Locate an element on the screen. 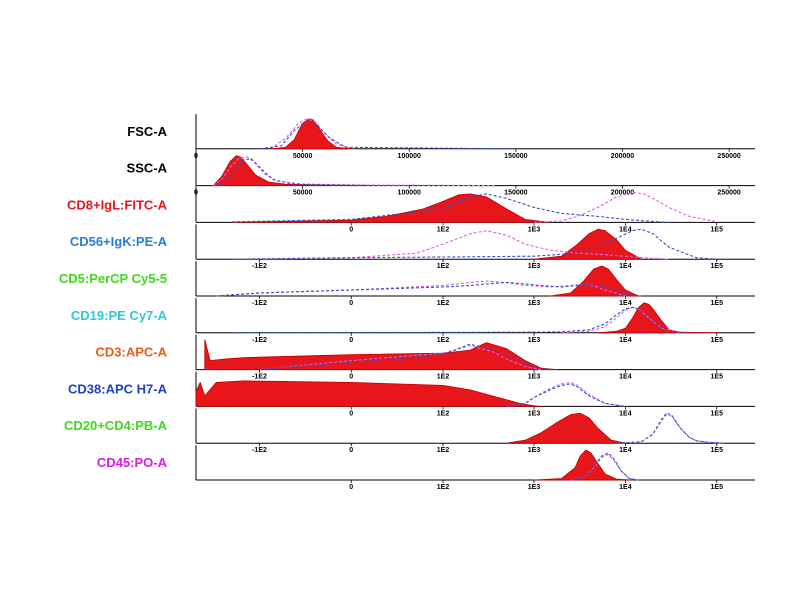  histogram-panel: CD5:PerCP Cy5-5 -1E2 0 1E2 1E3 1E4 1E5 is located at coordinates (407, 284).